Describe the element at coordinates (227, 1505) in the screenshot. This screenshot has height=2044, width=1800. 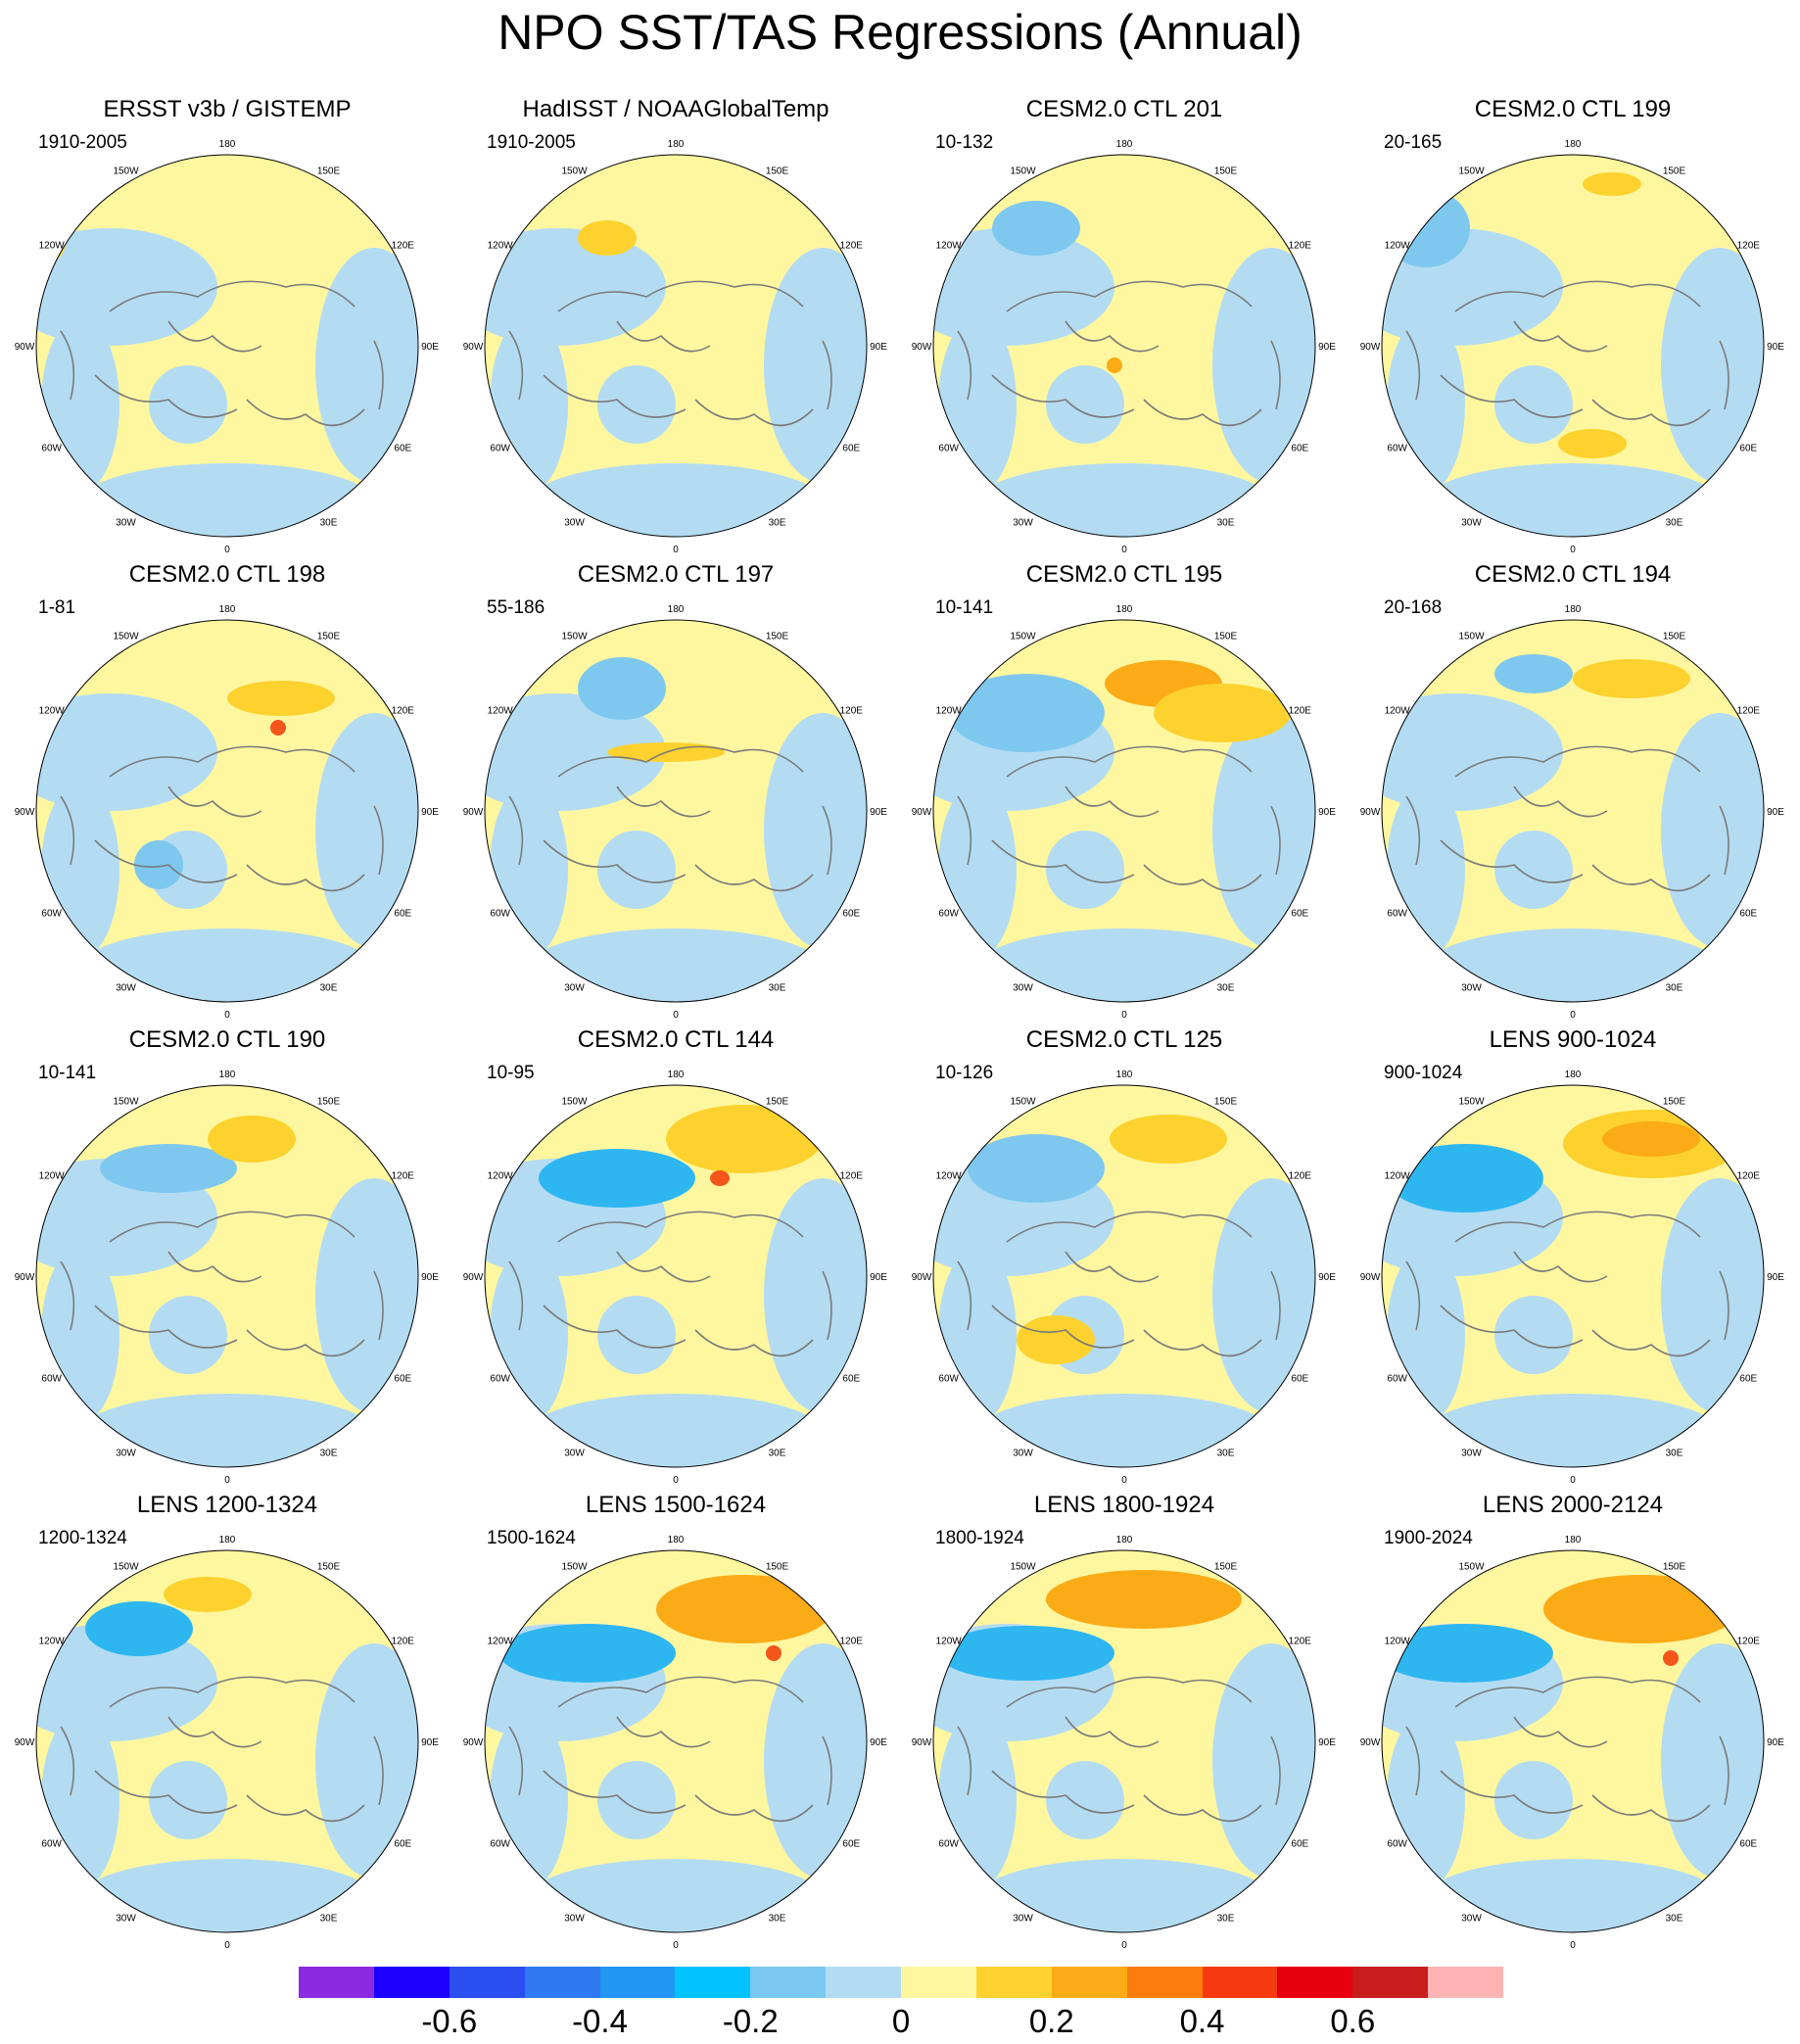
I see `panel-title: LENS 1200-1324` at that location.